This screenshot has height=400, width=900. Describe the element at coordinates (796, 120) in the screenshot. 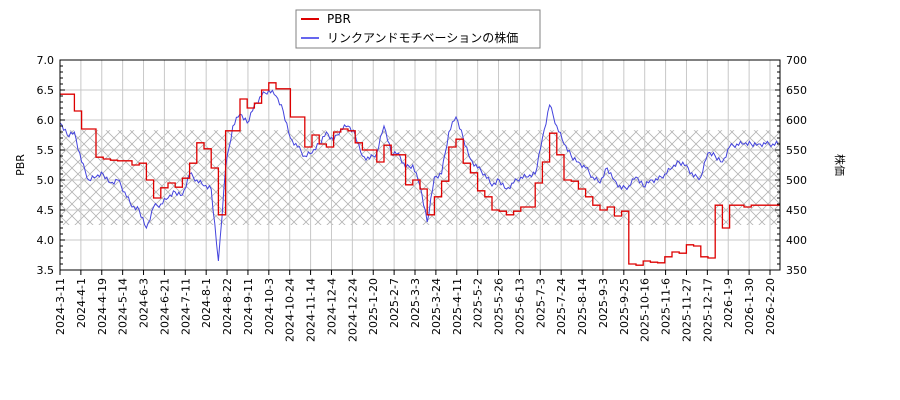

I see `right-tick-label: 600` at that location.